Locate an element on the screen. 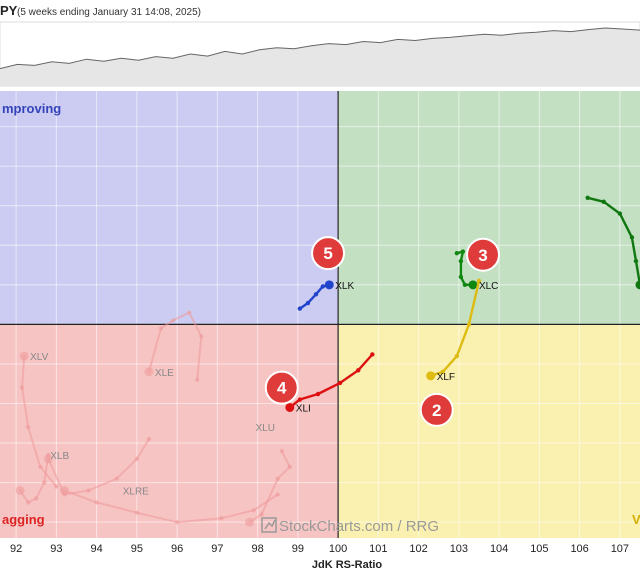  x-tick-label: 95 is located at coordinates (137, 549).